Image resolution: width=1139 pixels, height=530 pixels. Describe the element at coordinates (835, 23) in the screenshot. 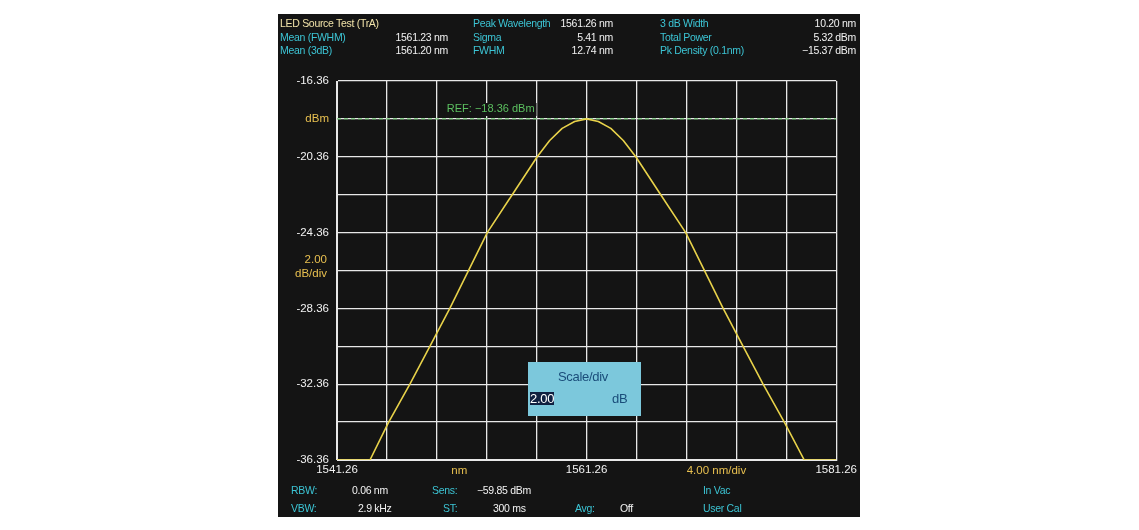

I see `text: 10.20 nm` at that location.